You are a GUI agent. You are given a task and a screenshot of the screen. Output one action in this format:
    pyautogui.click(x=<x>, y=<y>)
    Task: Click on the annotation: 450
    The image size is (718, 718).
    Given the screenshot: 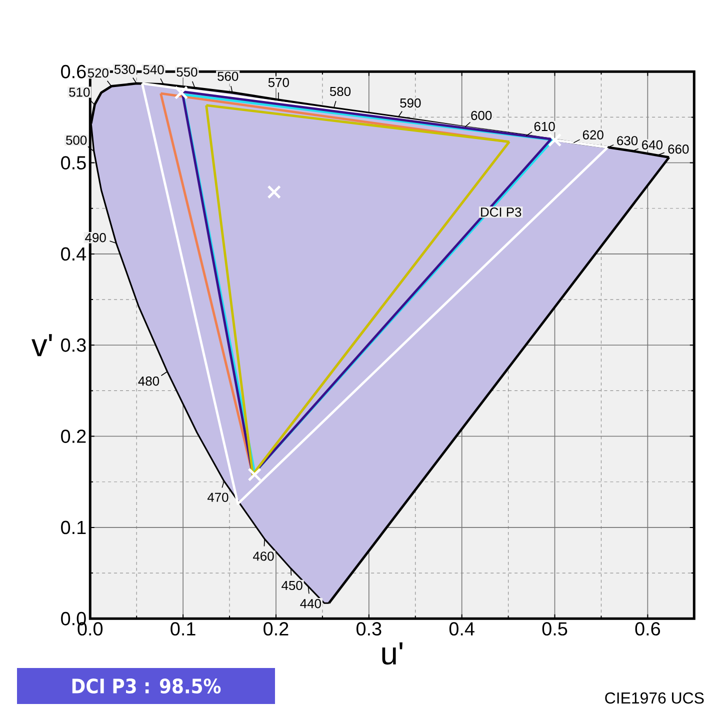 What is the action you would take?
    pyautogui.click(x=292, y=585)
    